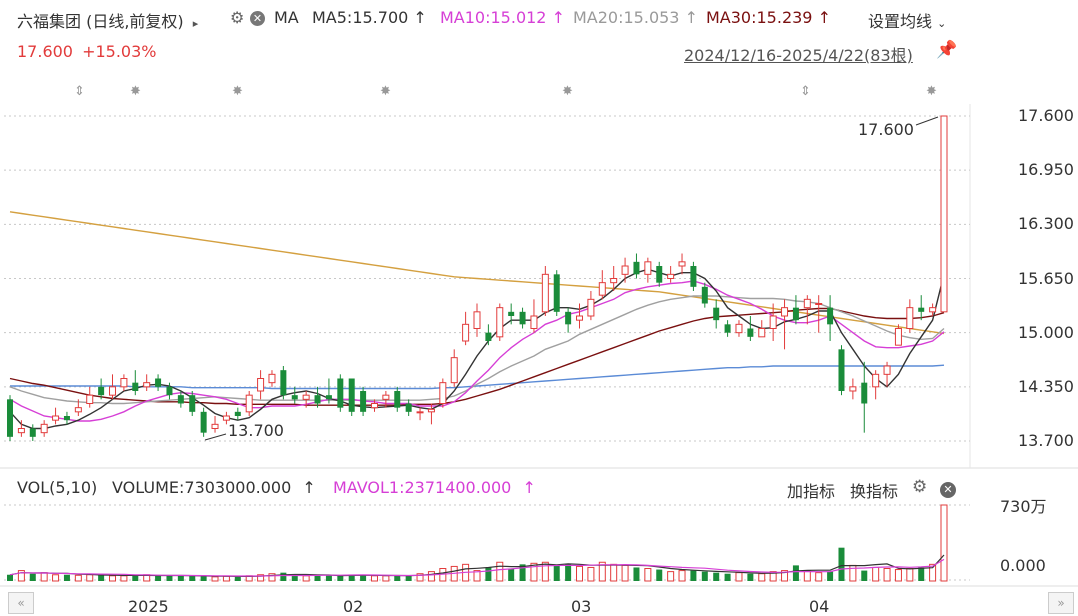 The image size is (1078, 616). I want to click on ma30-line, so click(477, 356).